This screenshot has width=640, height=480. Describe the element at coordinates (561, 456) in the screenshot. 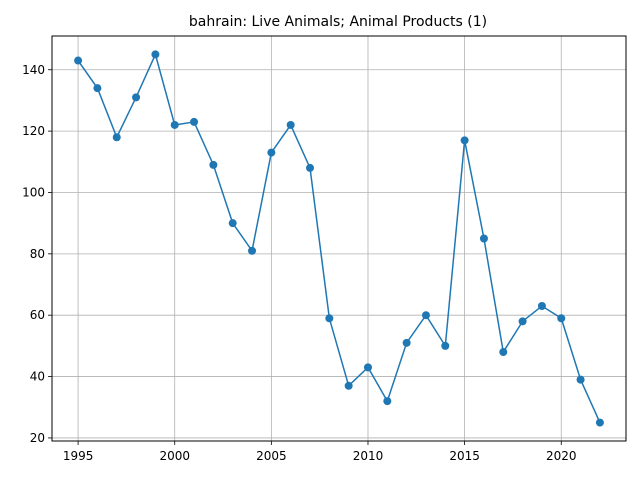

I see `x-tick-label: 2020` at that location.